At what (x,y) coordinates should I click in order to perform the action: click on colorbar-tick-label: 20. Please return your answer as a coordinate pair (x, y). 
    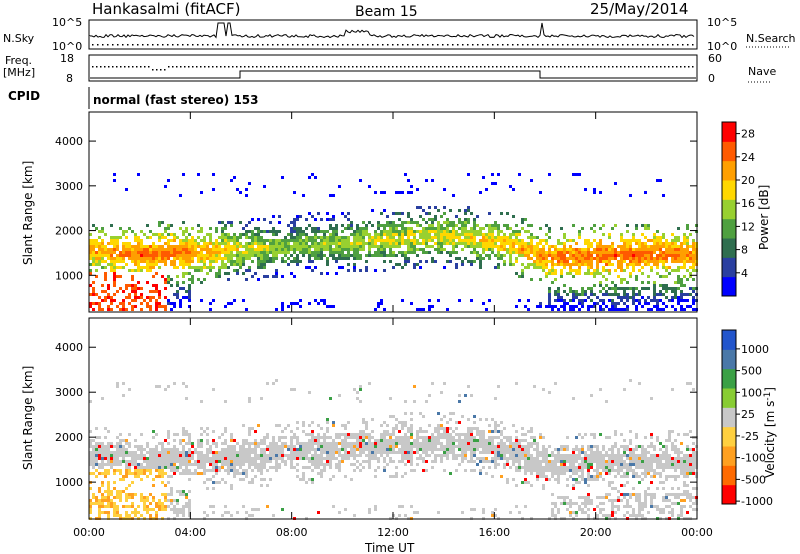
    Looking at the image, I should click on (748, 180).